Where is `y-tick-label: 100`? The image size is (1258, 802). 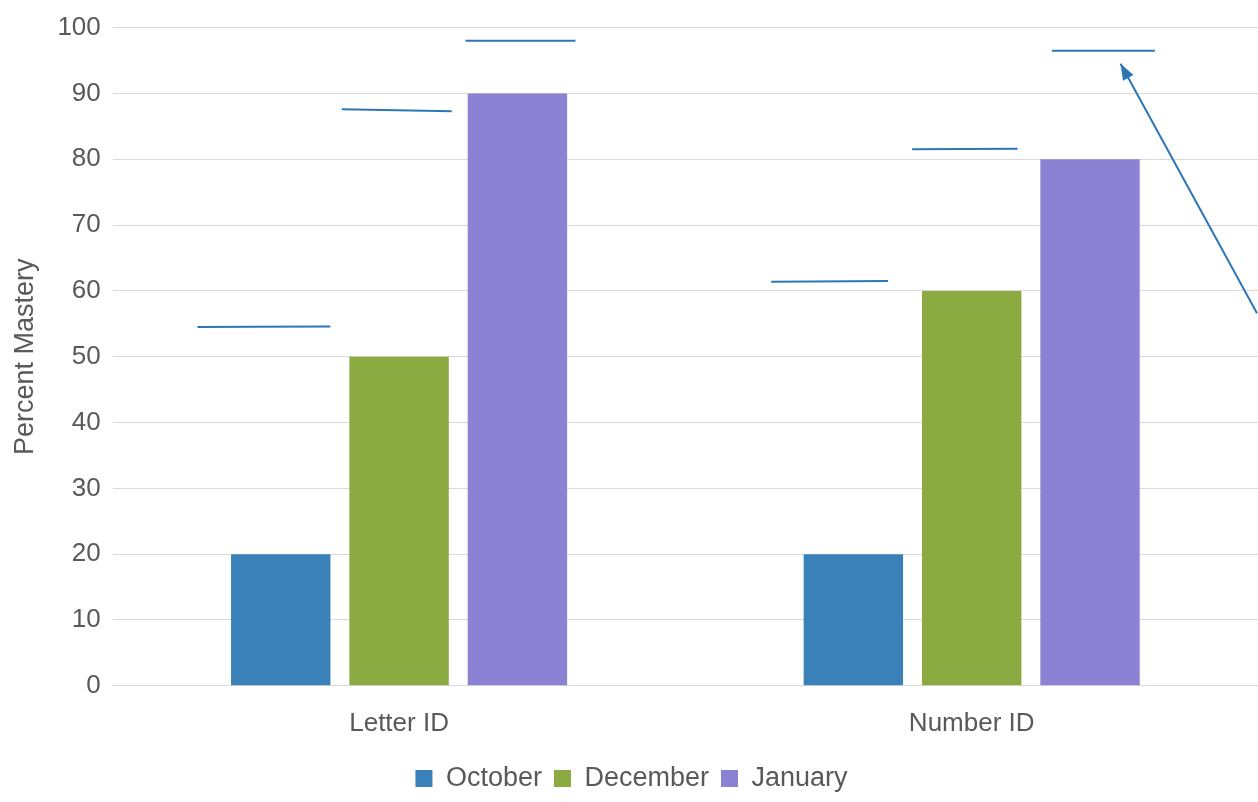 y-tick-label: 100 is located at coordinates (79, 25).